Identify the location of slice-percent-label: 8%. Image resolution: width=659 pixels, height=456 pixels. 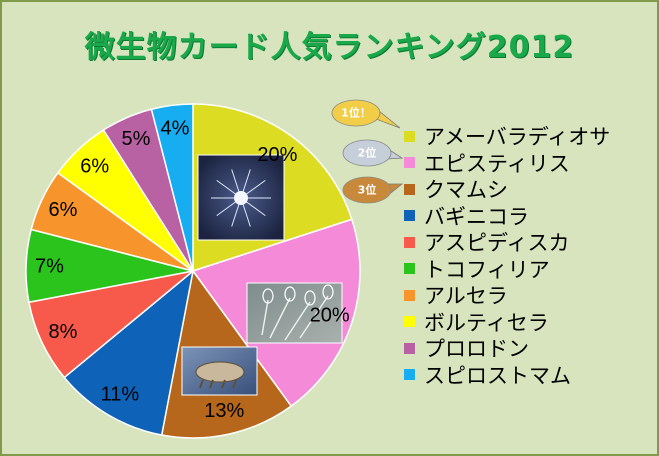
(63, 332).